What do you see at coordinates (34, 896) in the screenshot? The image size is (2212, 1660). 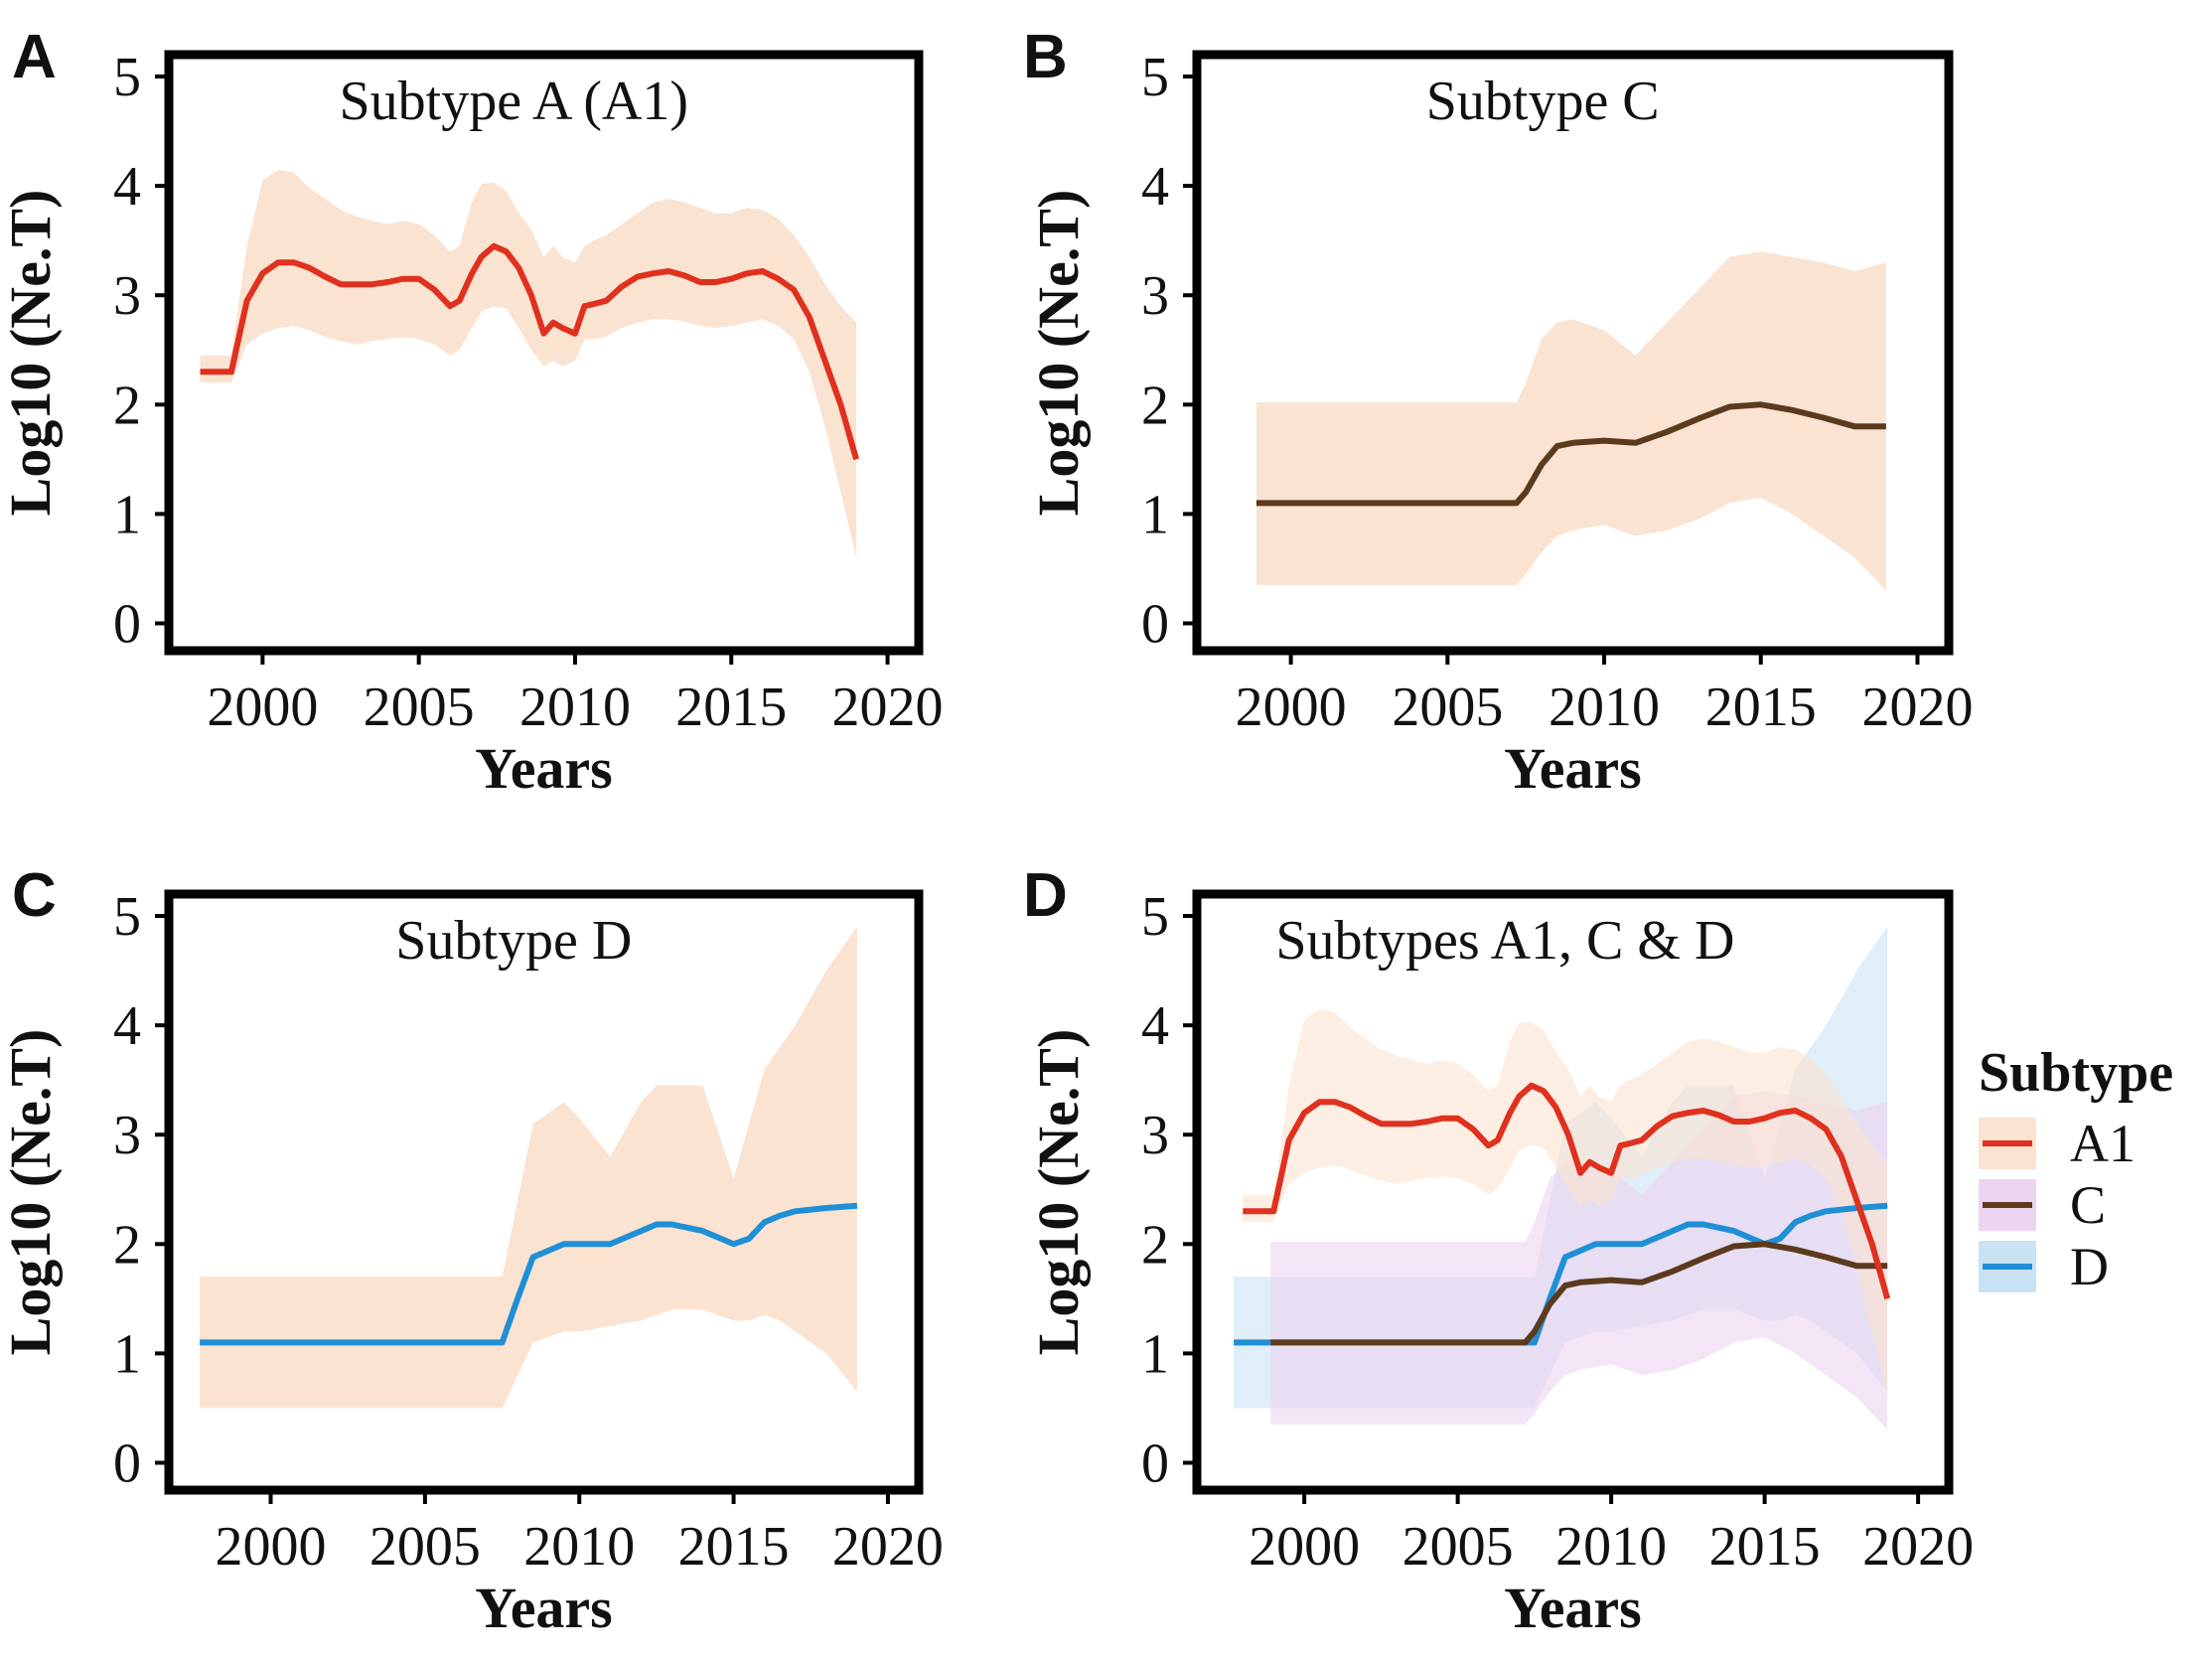 I see `panel-letter: C` at bounding box center [34, 896].